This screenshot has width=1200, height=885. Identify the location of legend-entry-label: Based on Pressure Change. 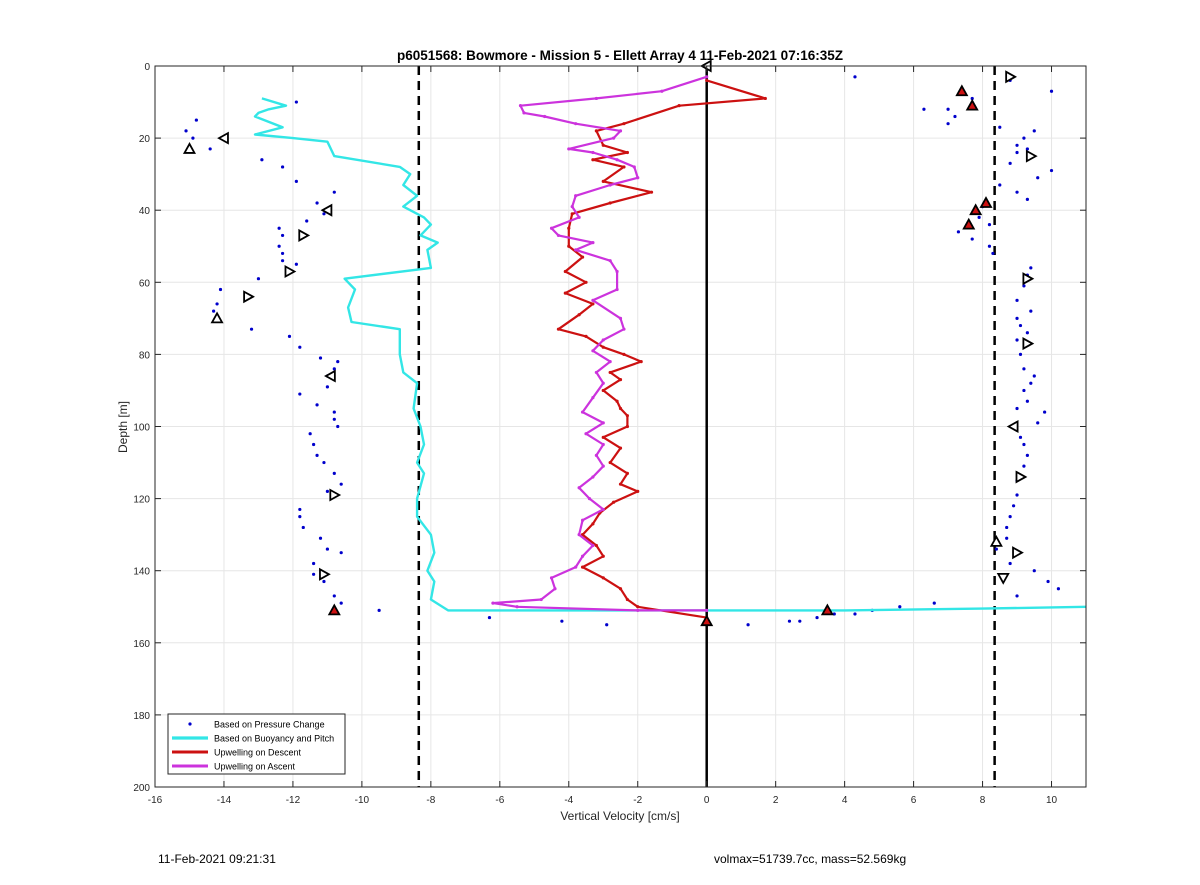
(269, 725).